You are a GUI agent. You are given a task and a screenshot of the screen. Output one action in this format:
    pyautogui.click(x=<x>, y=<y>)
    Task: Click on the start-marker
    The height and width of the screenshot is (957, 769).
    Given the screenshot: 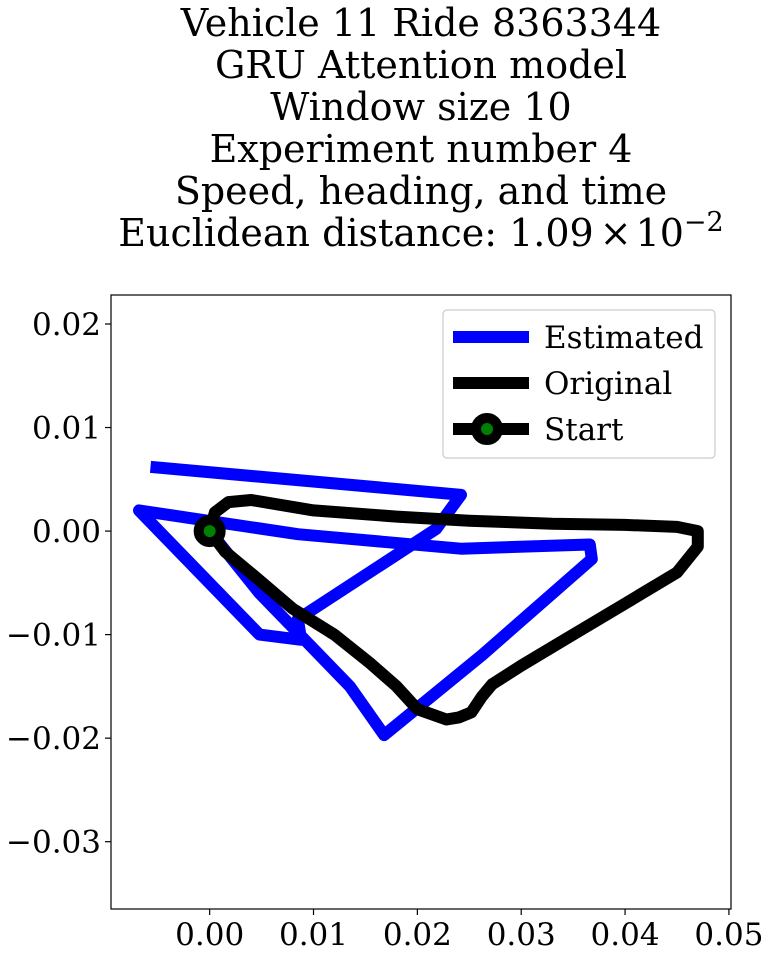 What is the action you would take?
    pyautogui.click(x=209, y=531)
    